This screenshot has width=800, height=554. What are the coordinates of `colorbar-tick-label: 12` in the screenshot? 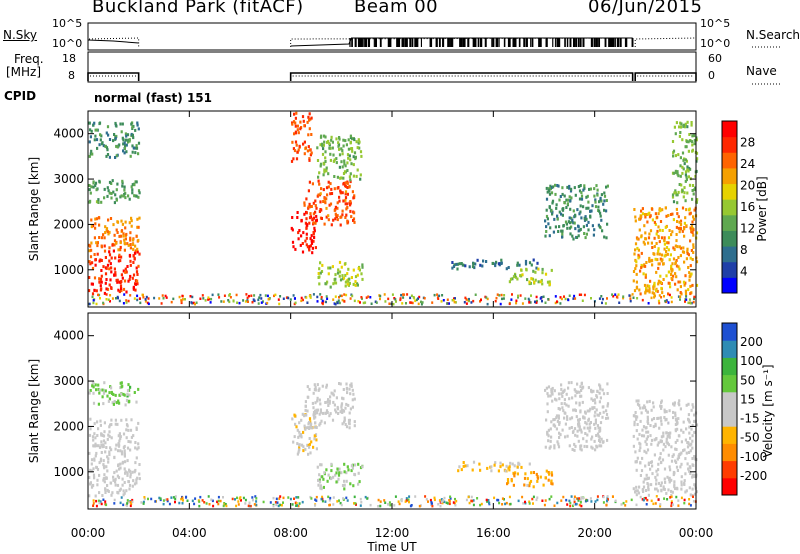 It's located at (747, 229).